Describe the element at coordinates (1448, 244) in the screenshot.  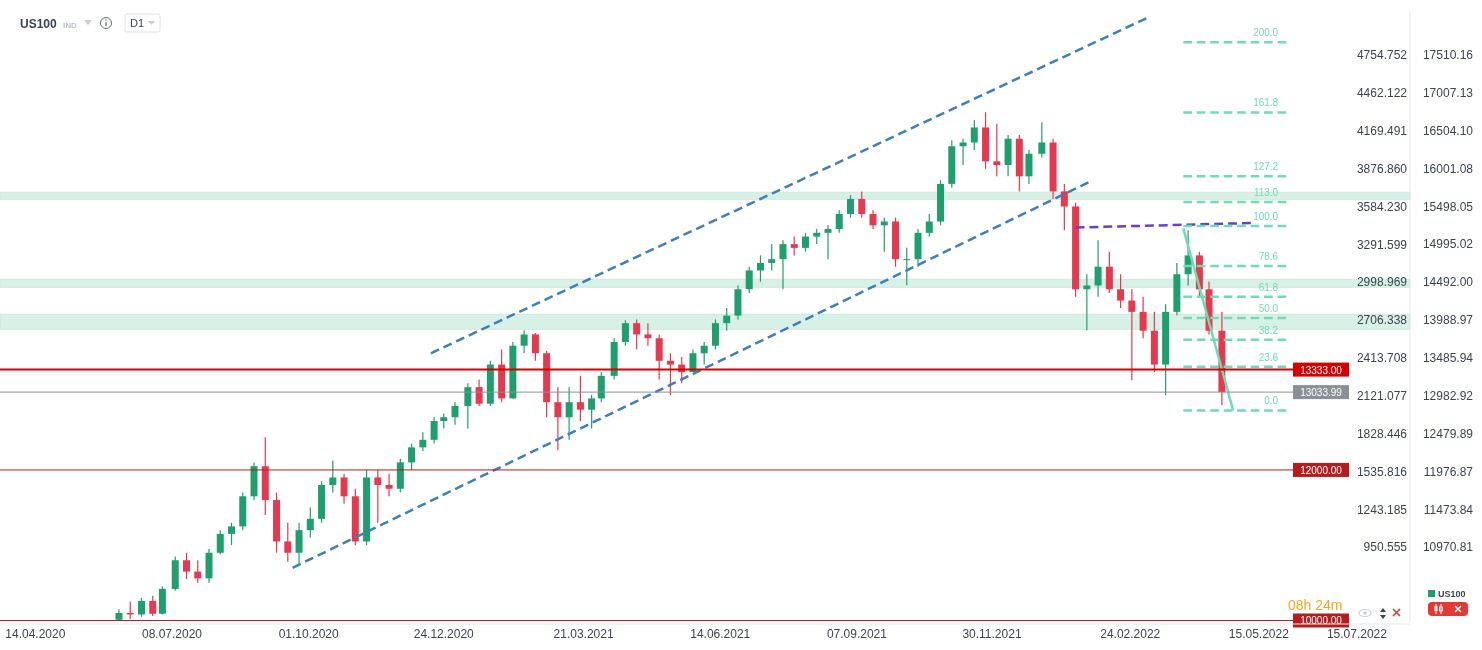
I see `y-tick-label: 14995.02` at that location.